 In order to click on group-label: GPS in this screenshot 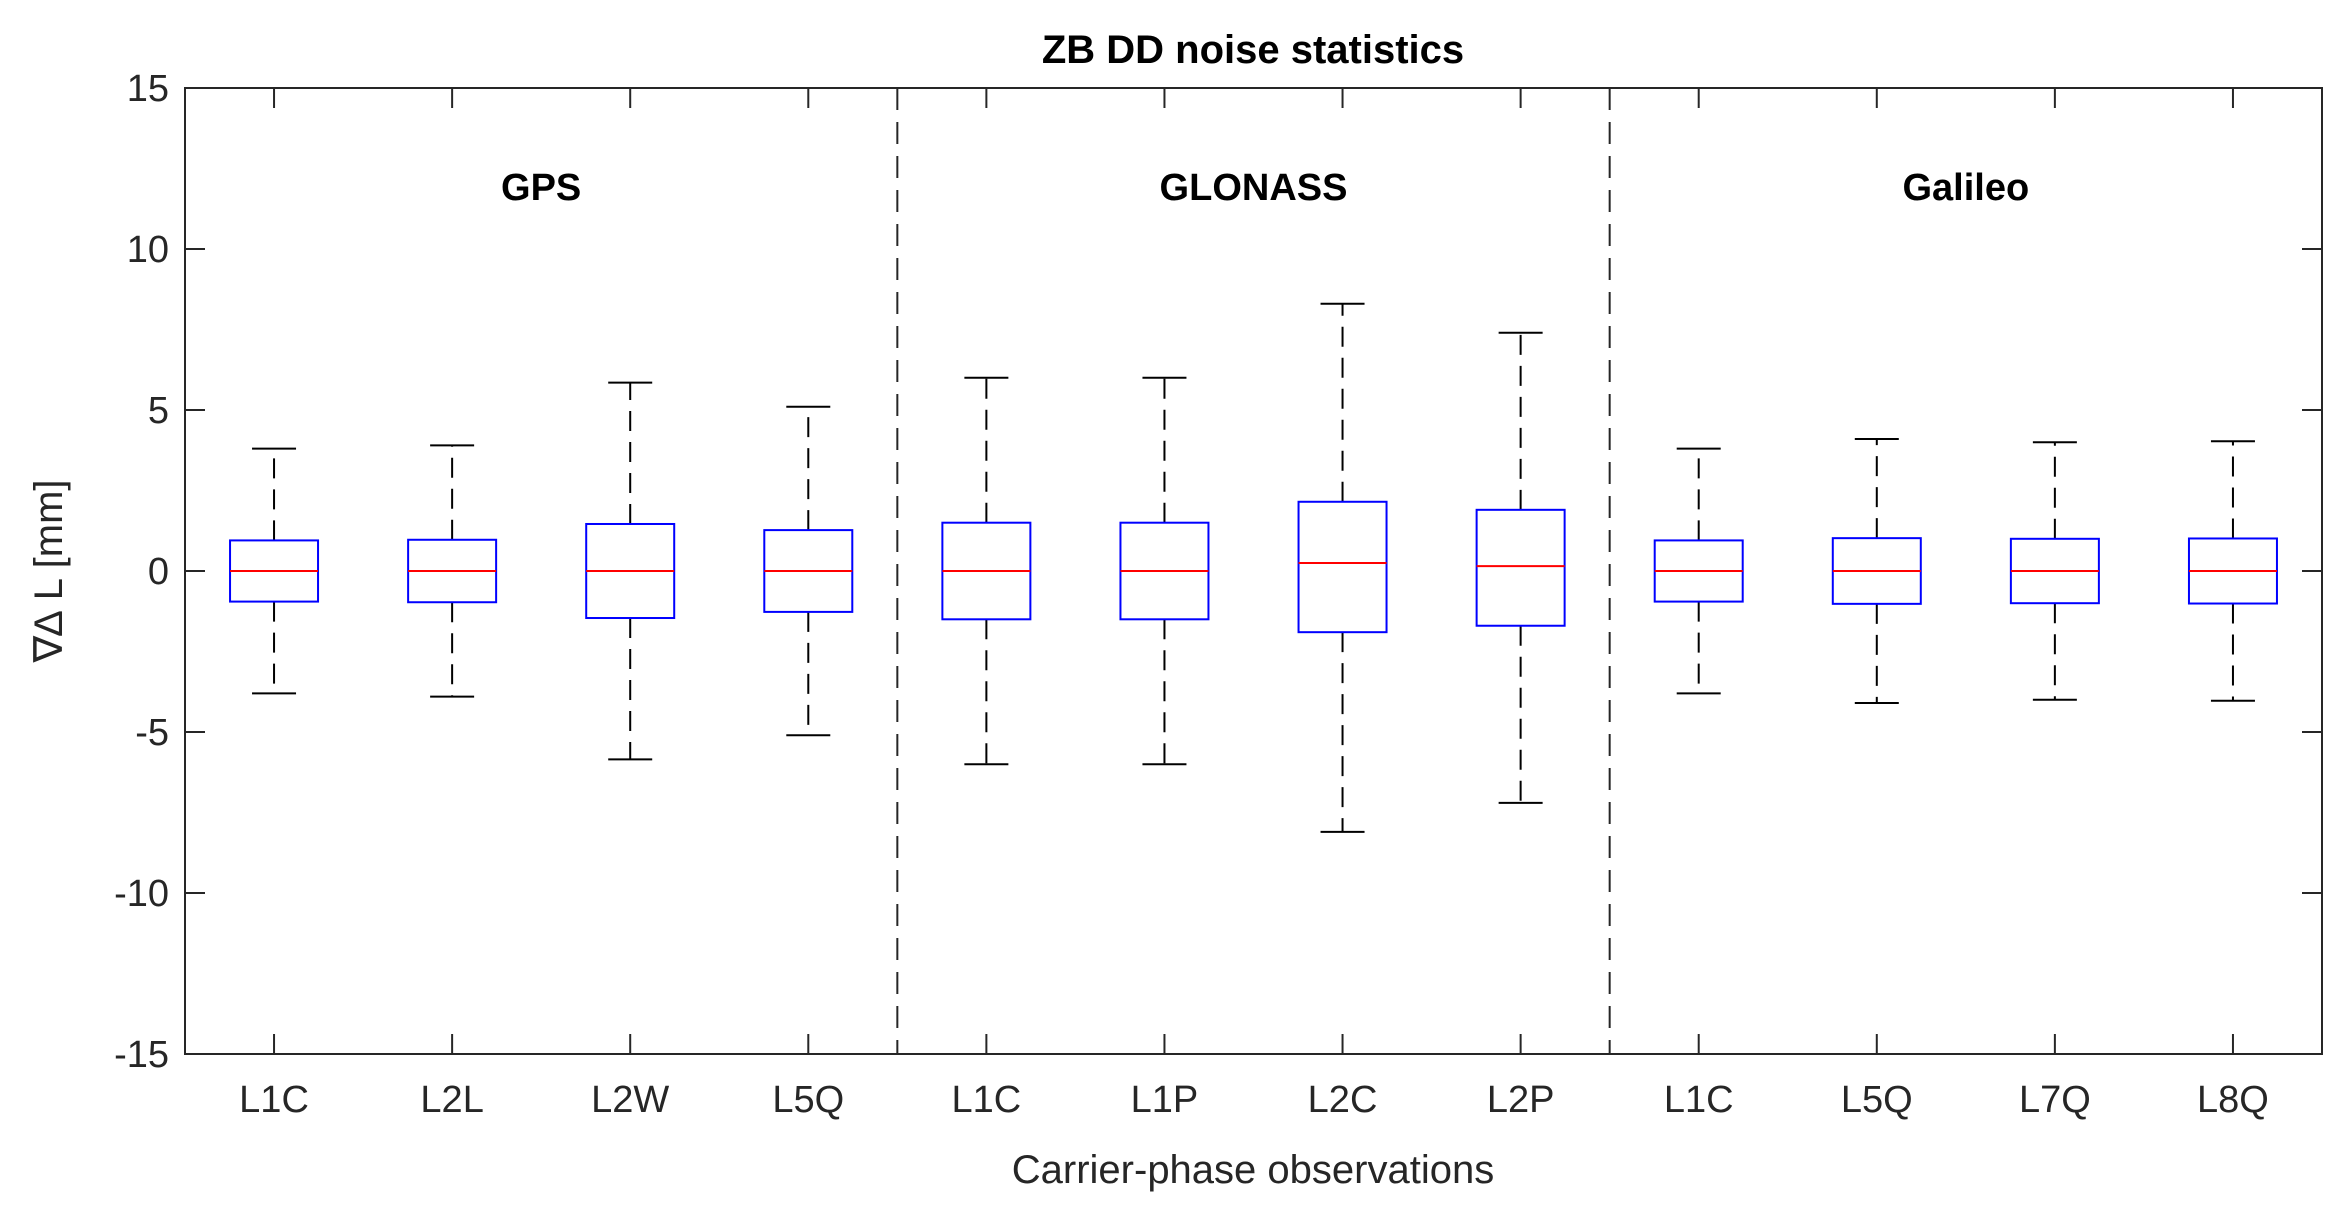, I will do `click(541, 188)`.